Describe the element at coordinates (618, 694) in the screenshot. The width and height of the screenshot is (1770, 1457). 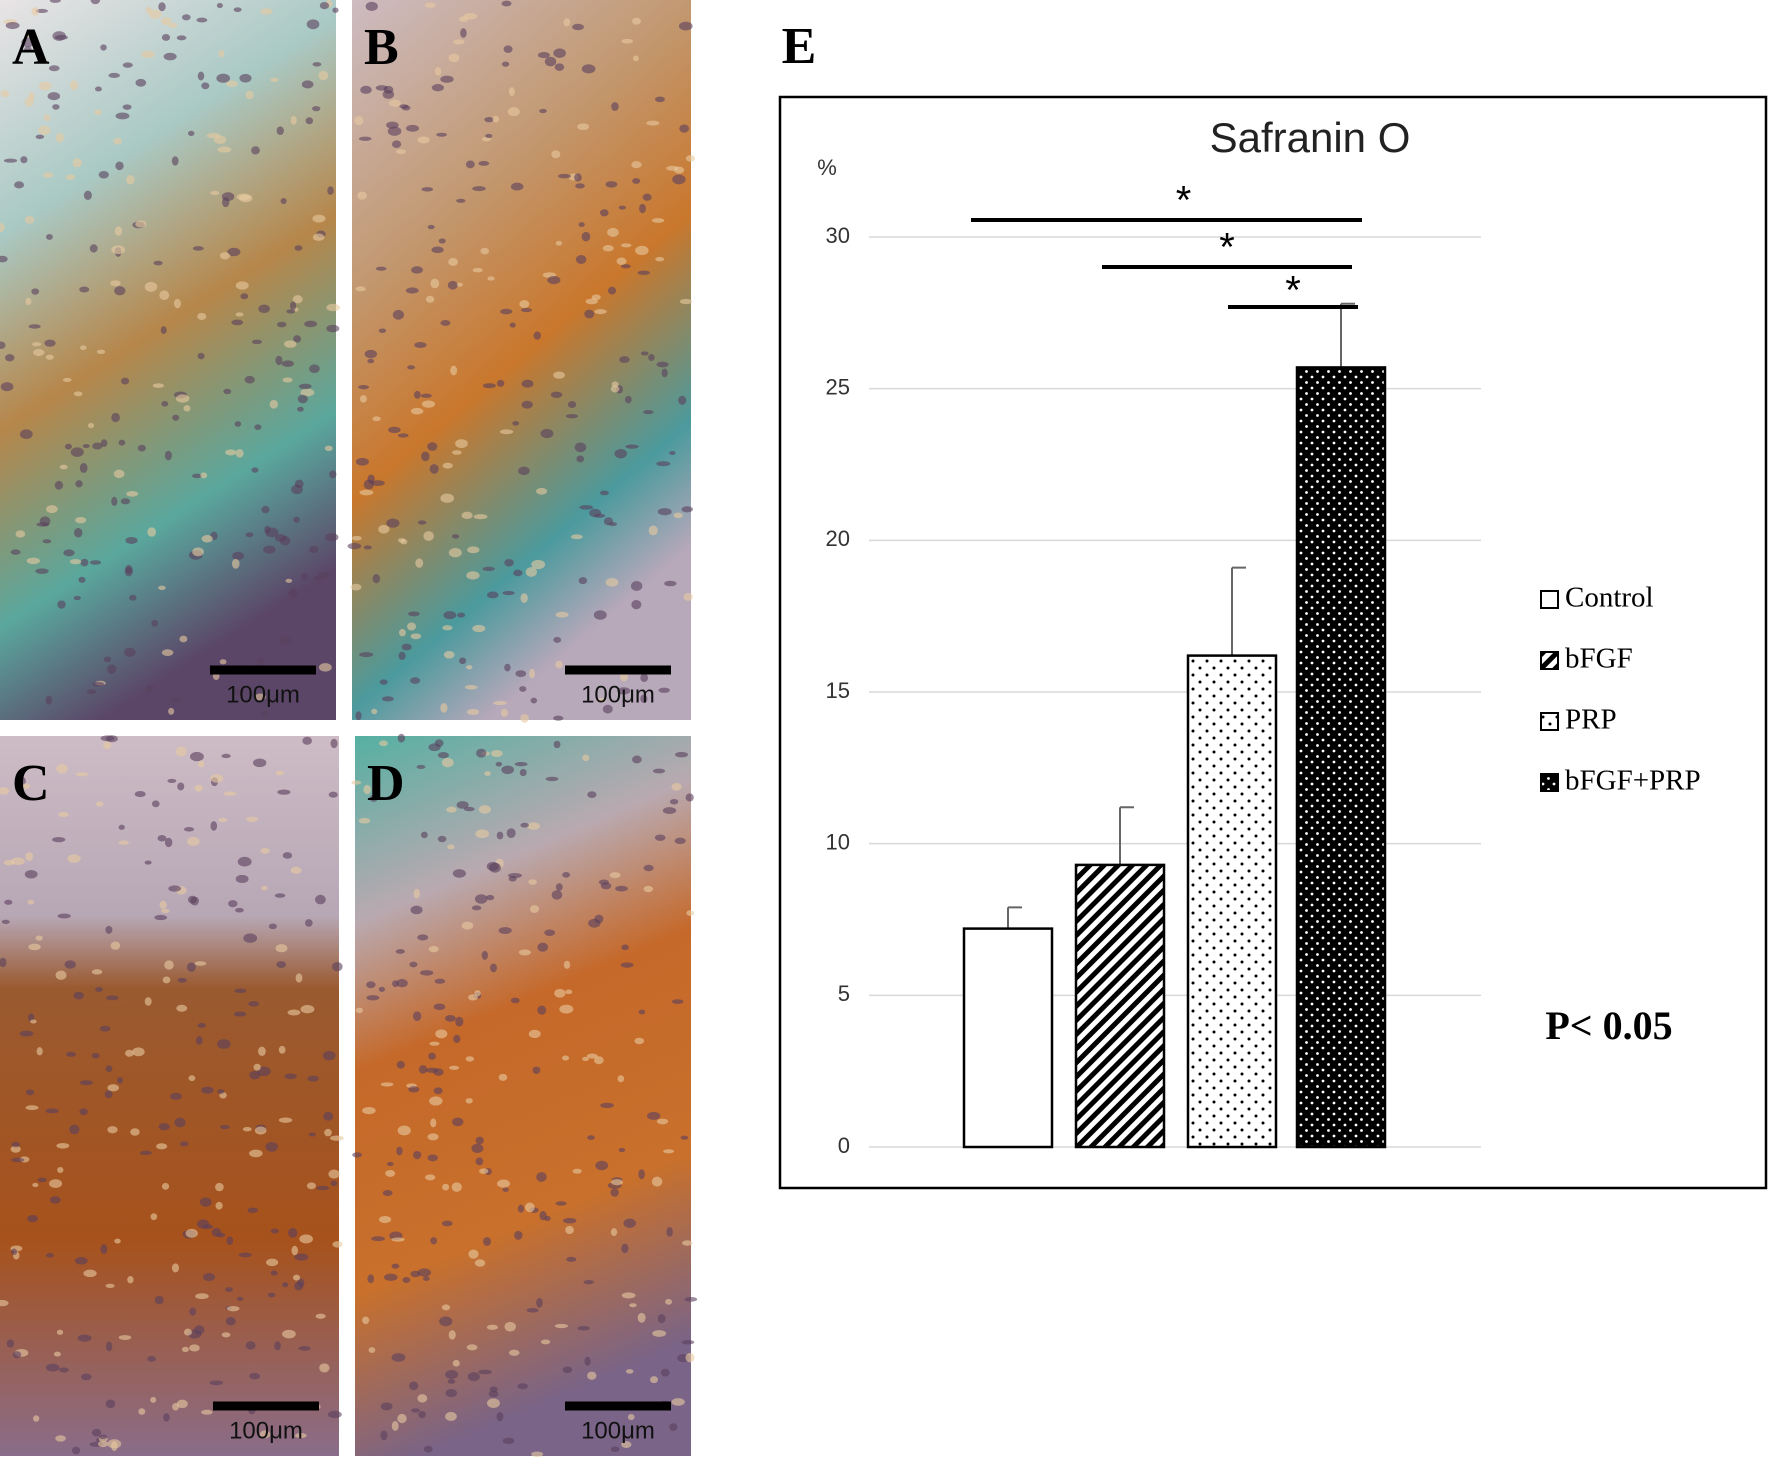
I see `scale-bar-label: 100μm` at that location.